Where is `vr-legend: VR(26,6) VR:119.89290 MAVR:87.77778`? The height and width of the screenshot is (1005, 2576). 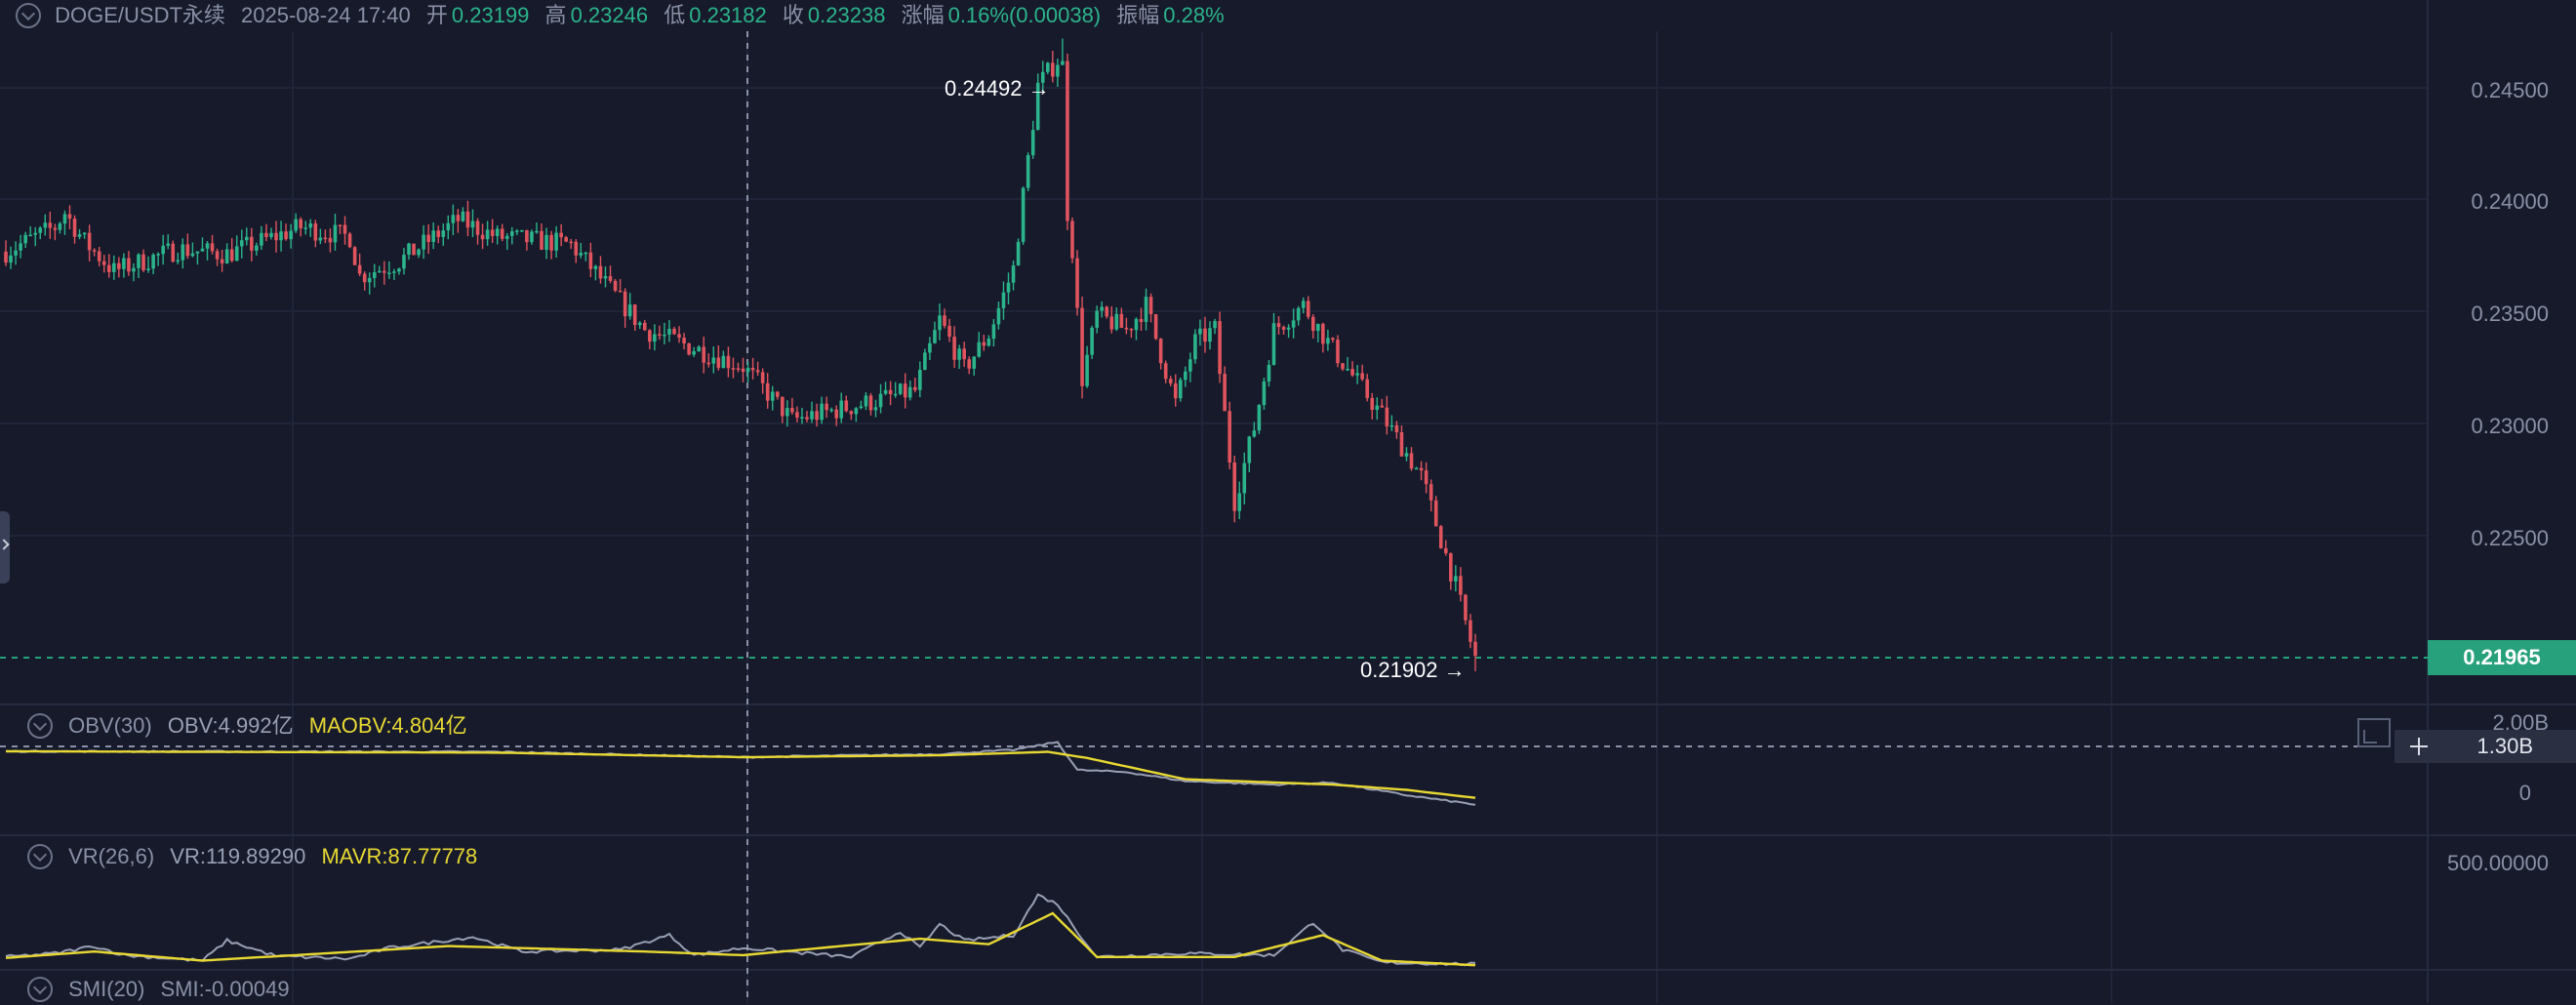 vr-legend: VR(26,6) VR:119.89290 MAVR:87.77778 is located at coordinates (243, 856).